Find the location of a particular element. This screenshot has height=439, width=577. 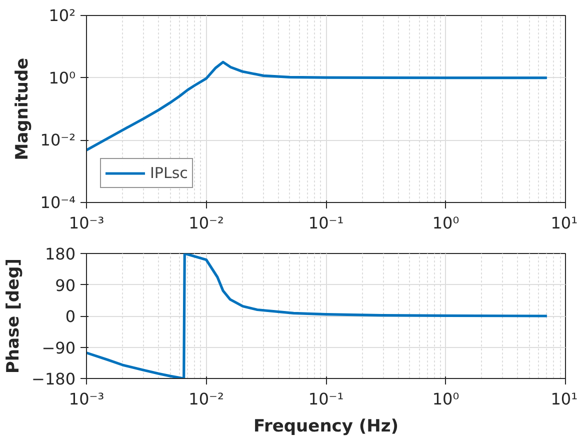

y-tick-label: 180 is located at coordinates (60, 254).